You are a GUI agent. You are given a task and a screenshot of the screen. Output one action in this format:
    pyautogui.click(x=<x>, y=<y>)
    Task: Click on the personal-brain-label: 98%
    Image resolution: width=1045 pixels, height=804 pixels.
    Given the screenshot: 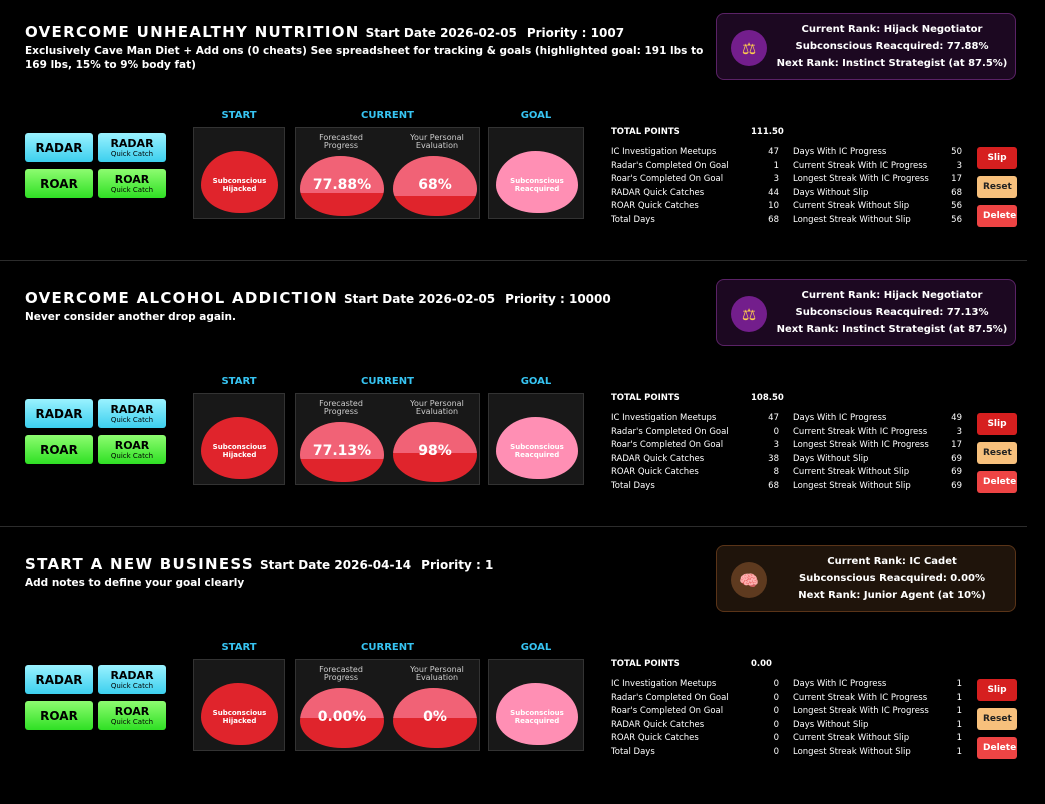 What is the action you would take?
    pyautogui.click(x=435, y=450)
    